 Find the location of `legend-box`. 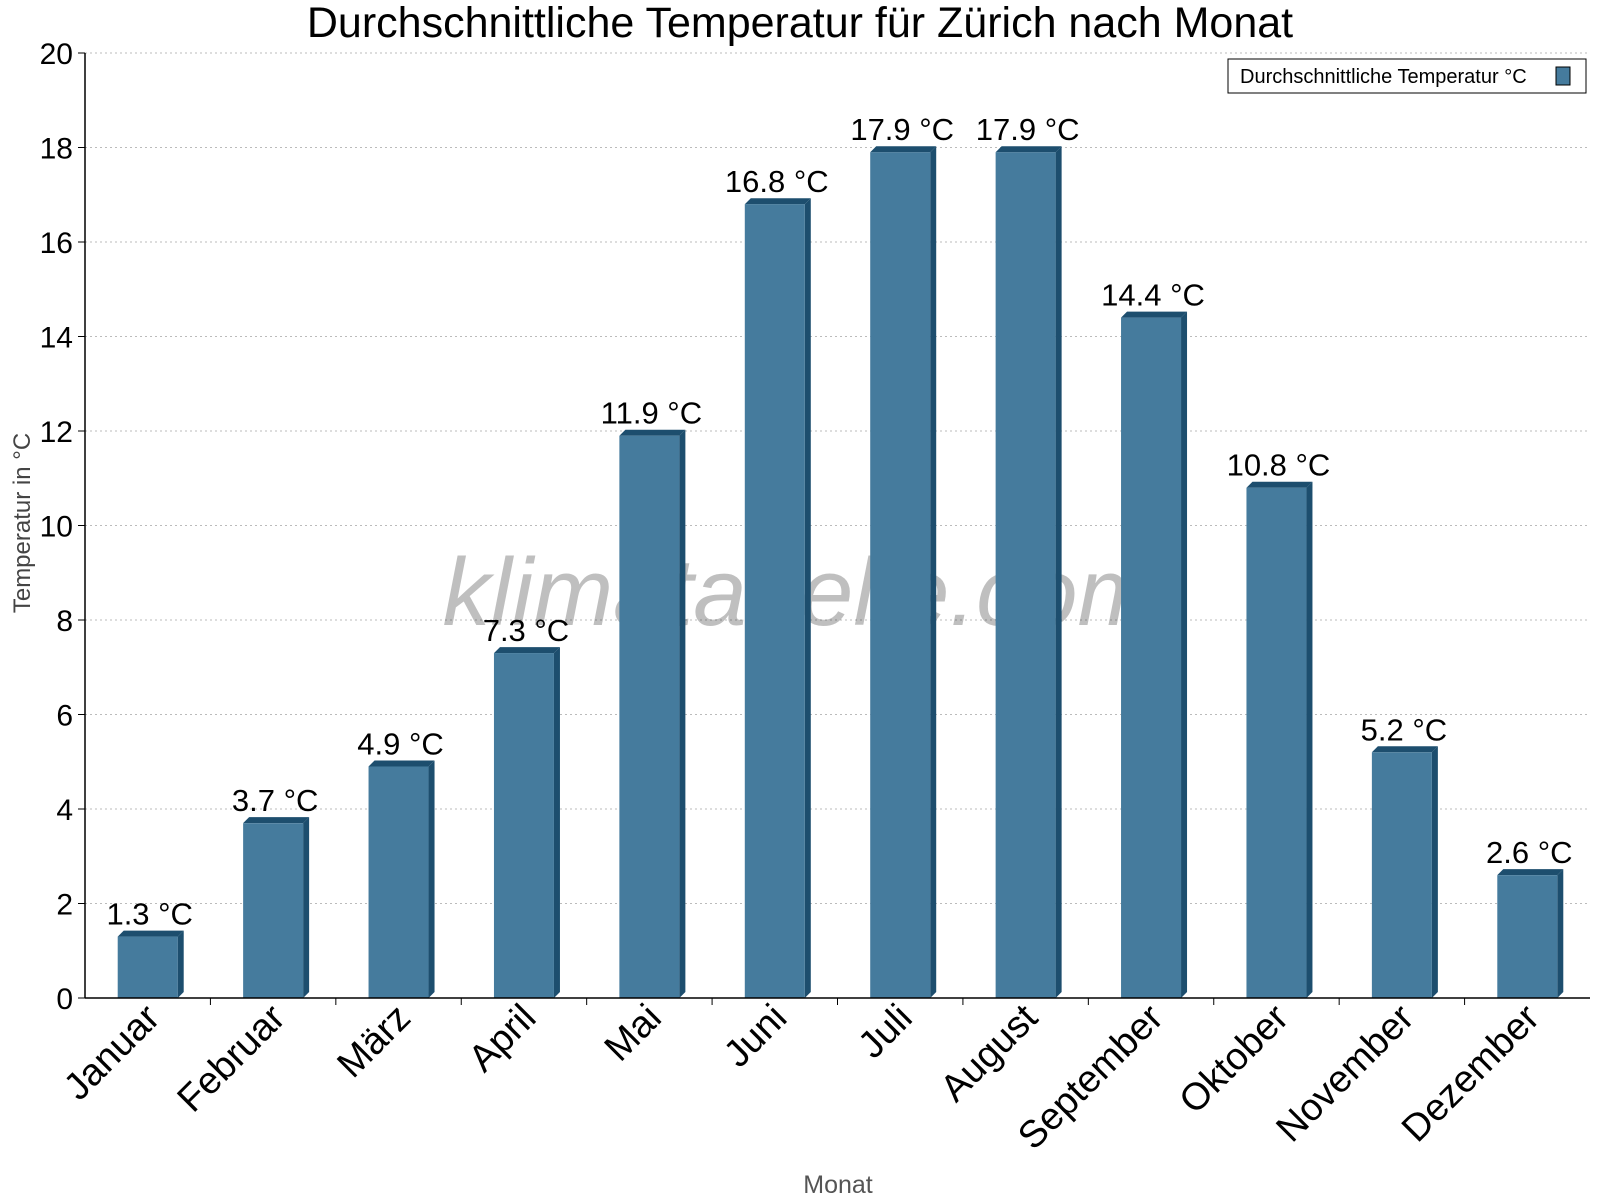

legend-box is located at coordinates (1407, 76).